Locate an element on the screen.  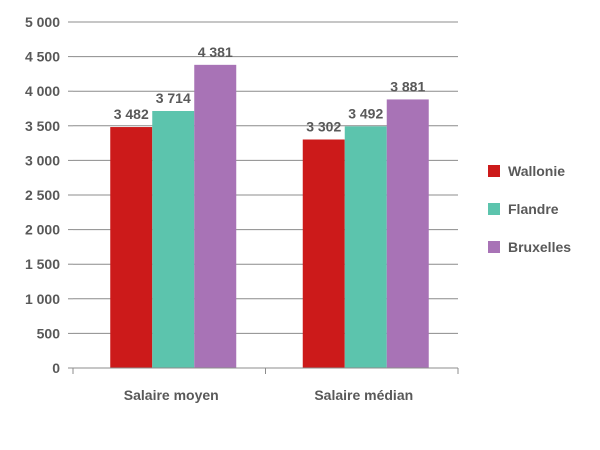
legend-swatch-bruxelles is located at coordinates (494, 247).